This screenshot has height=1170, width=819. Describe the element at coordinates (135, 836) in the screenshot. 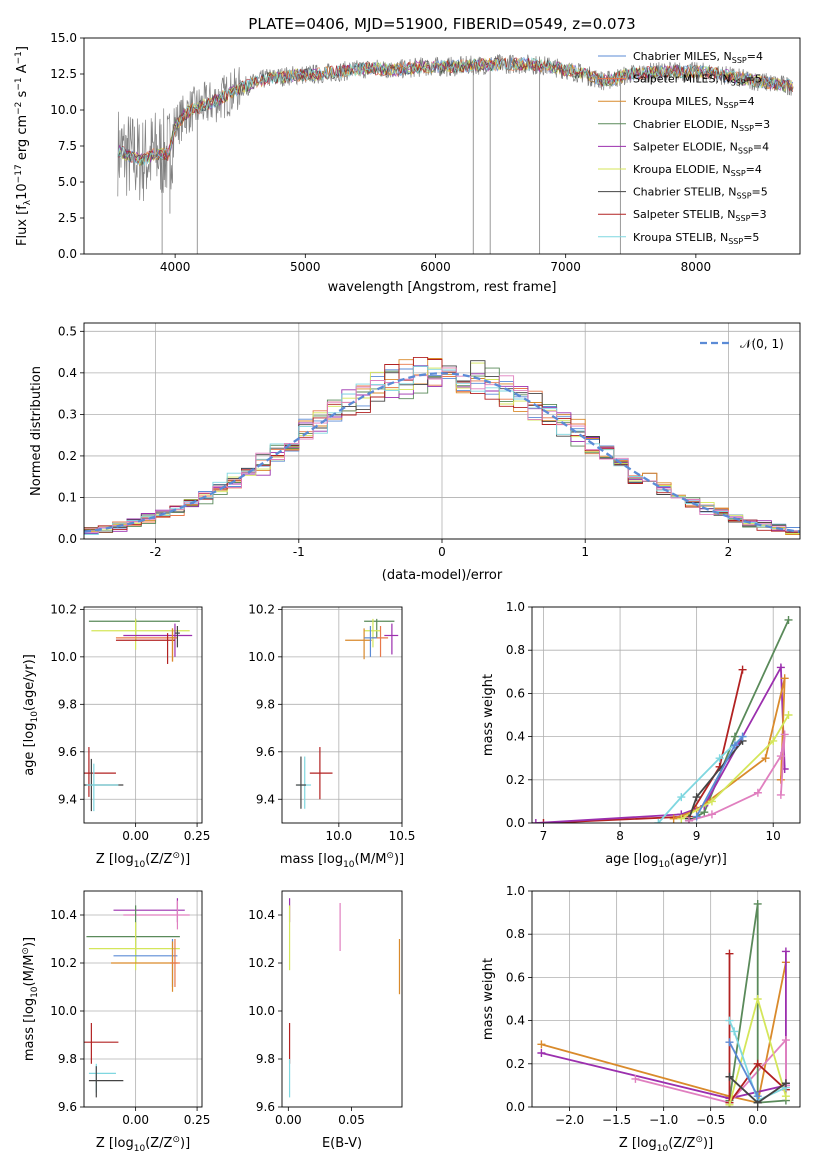

I see `x-tick-label: 0.00` at that location.